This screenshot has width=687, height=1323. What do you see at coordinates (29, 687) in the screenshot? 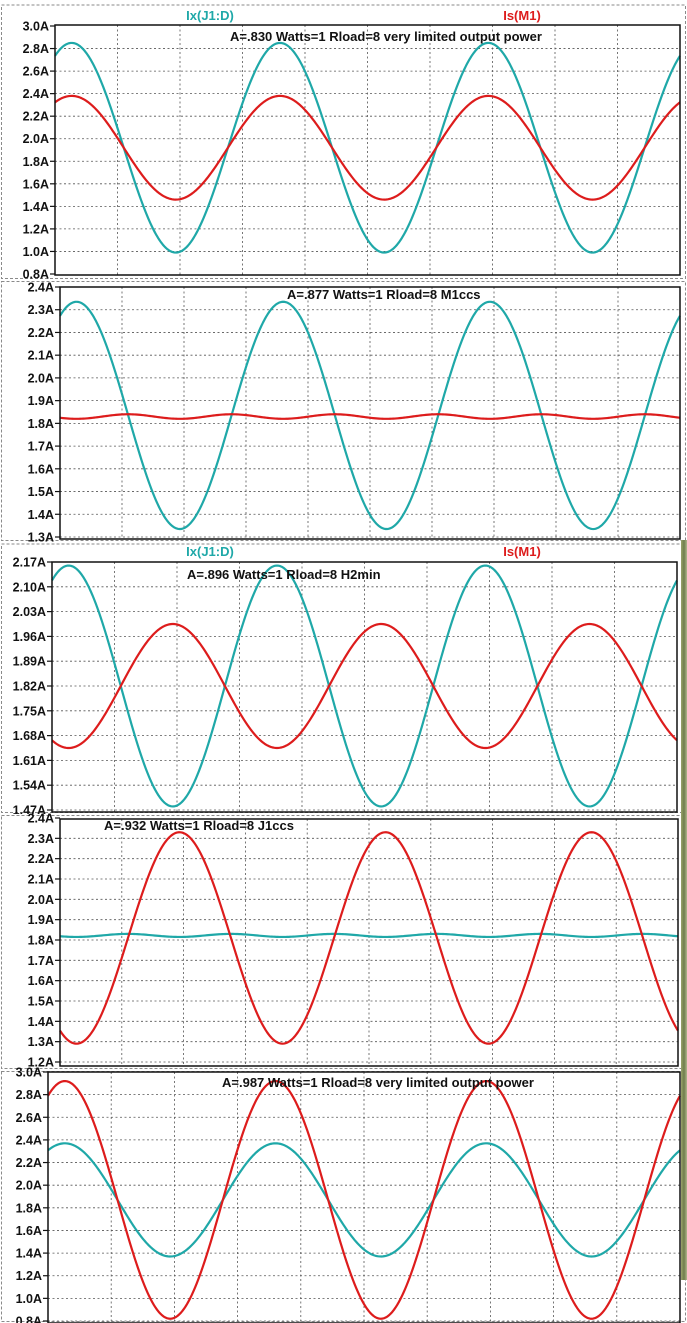
I see `y-tick-label: 1.82A` at bounding box center [29, 687].